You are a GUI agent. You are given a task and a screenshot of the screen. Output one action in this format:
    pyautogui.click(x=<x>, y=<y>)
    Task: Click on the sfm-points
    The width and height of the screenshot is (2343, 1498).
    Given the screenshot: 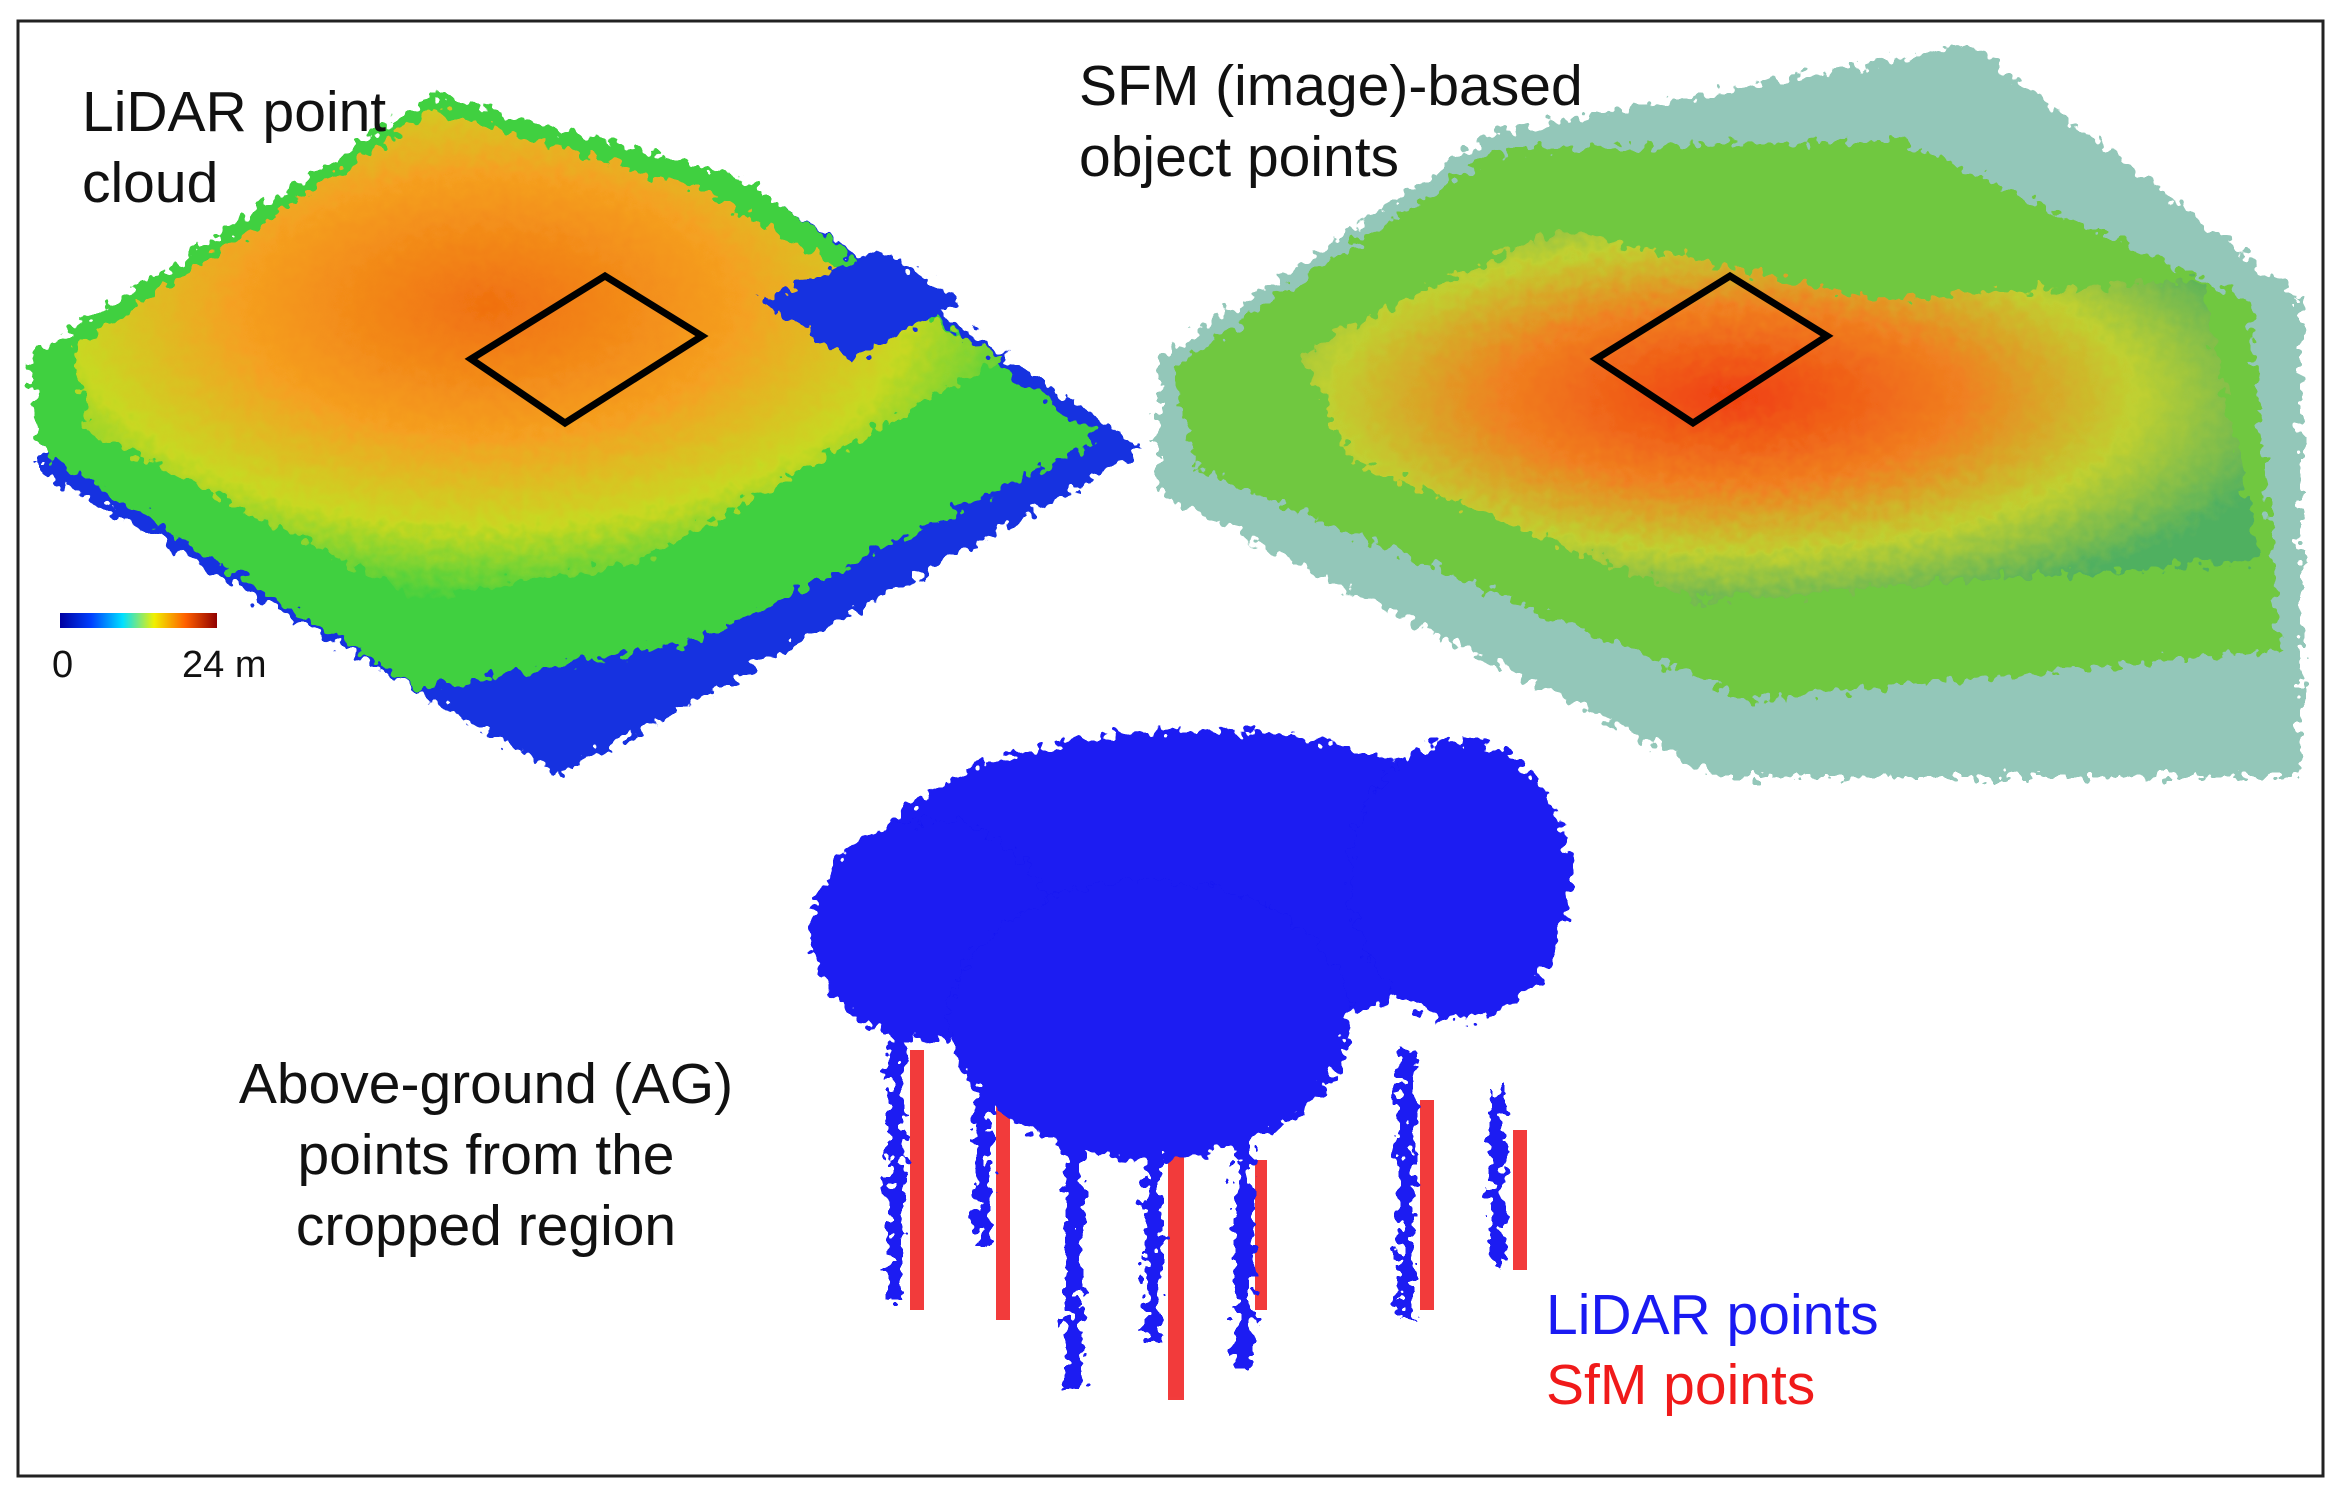 What is the action you would take?
    pyautogui.click(x=1218, y=1225)
    